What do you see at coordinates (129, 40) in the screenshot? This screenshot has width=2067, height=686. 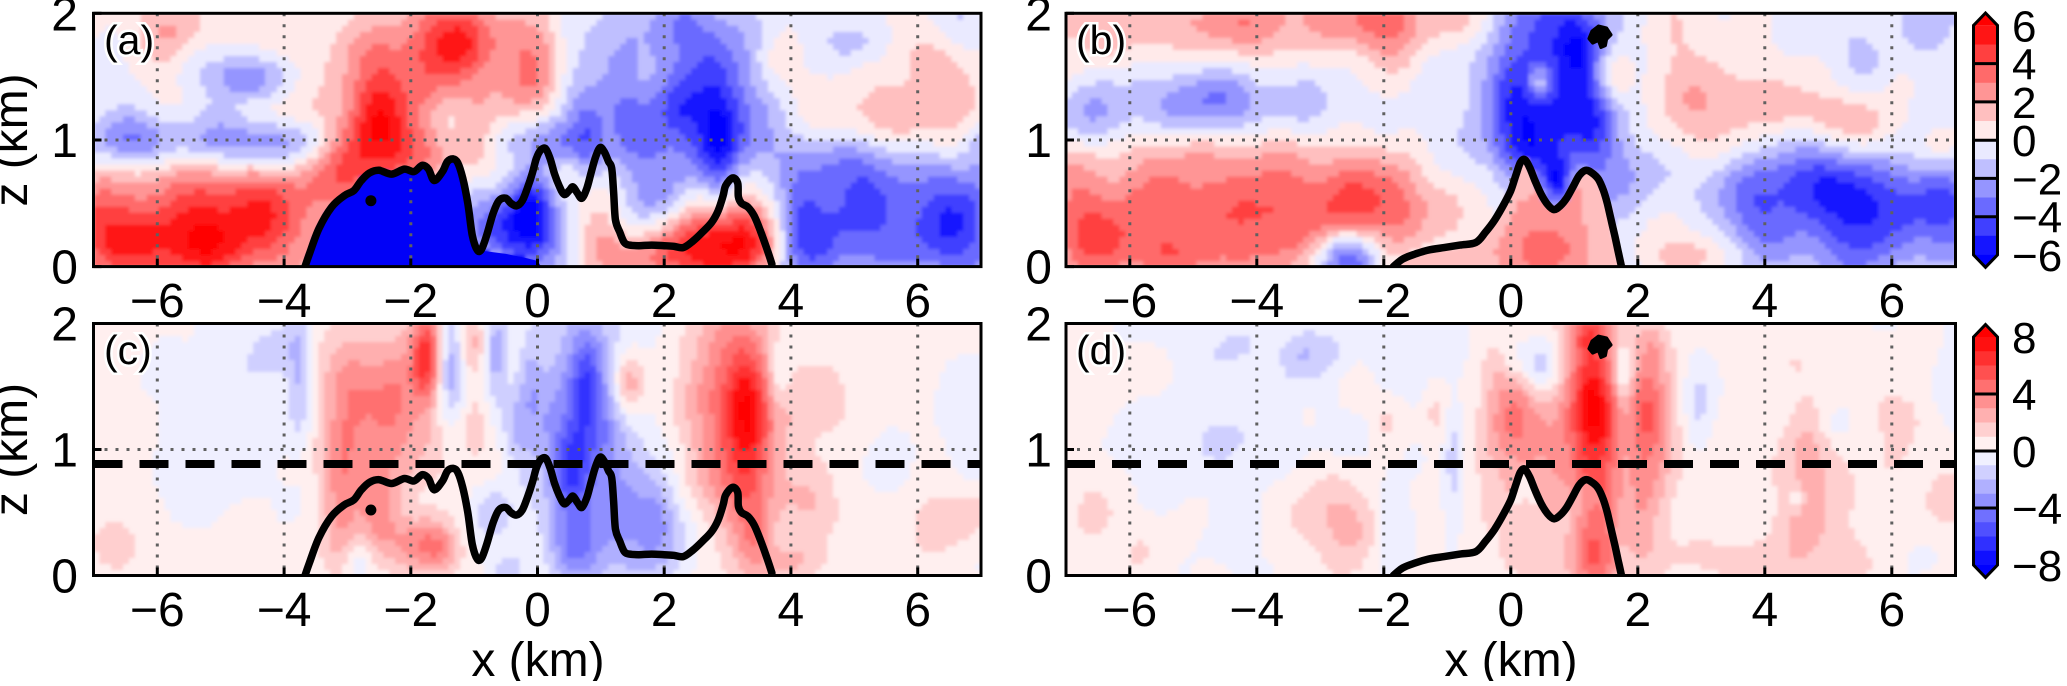 I see `svg-text: (a)` at bounding box center [129, 40].